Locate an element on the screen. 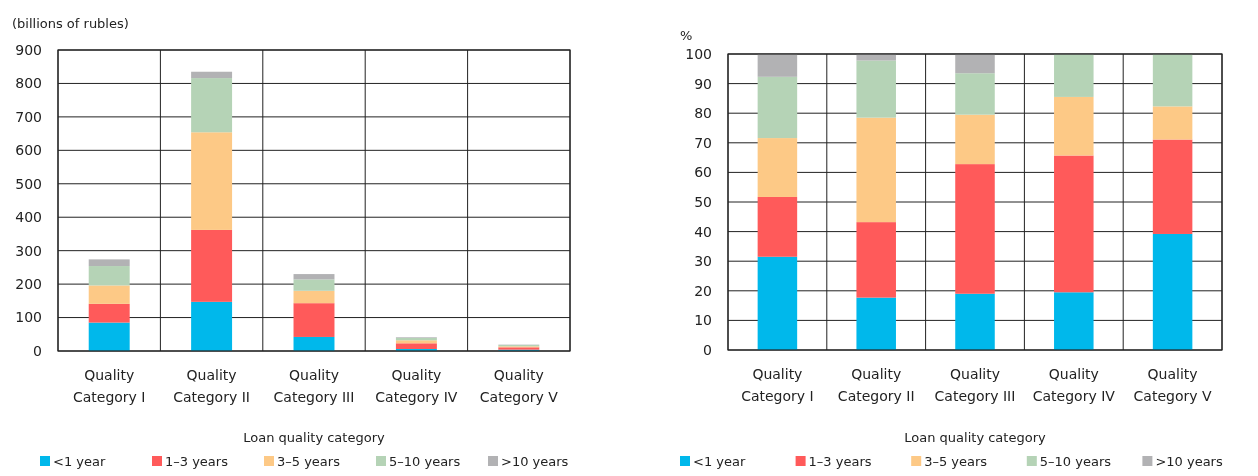  y-tick-label: 500 is located at coordinates (28, 183).